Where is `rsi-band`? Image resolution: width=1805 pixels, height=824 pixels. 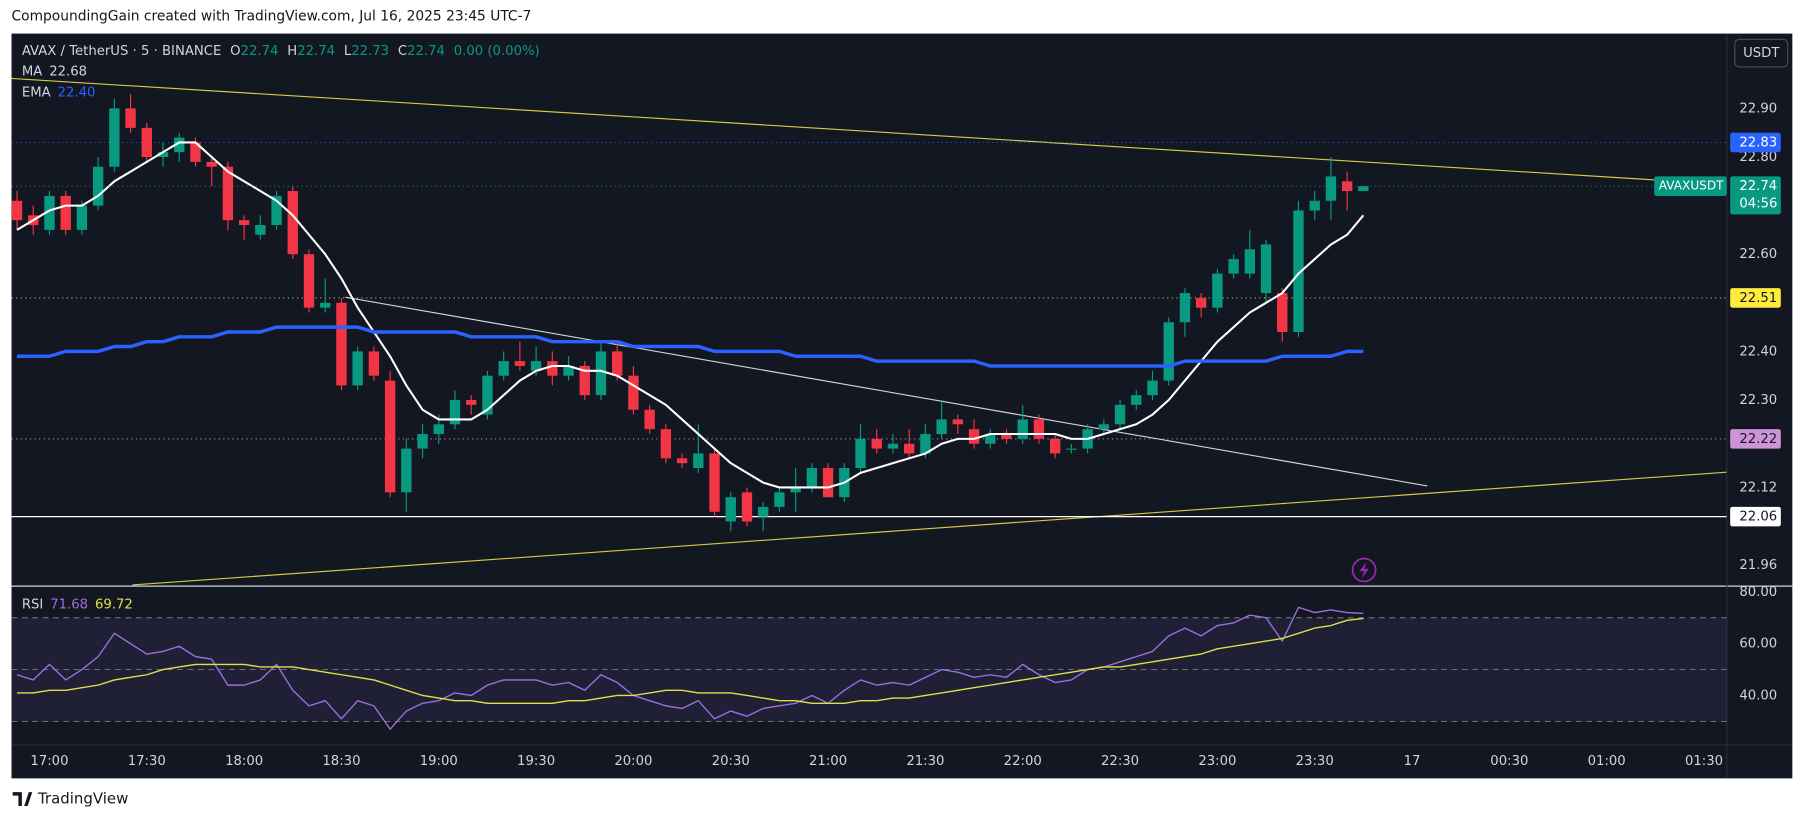 rsi-band is located at coordinates (869, 669).